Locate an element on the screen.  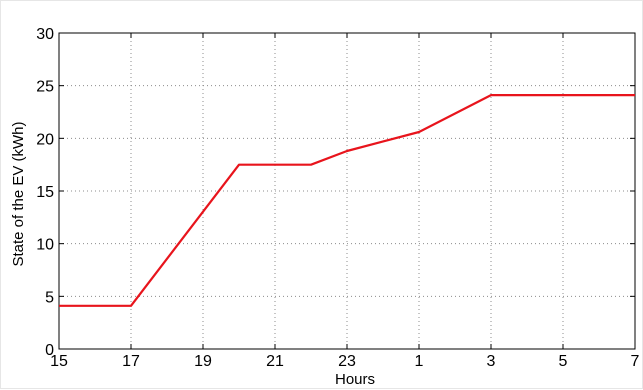
y-tick-label: 15 is located at coordinates (45, 192).